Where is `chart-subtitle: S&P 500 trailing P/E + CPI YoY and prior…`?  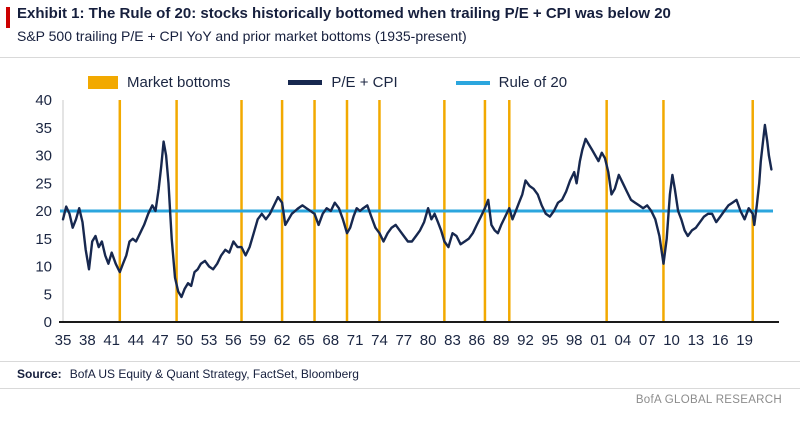 chart-subtitle: S&P 500 trailing P/E + CPI YoY and prior… is located at coordinates (242, 36).